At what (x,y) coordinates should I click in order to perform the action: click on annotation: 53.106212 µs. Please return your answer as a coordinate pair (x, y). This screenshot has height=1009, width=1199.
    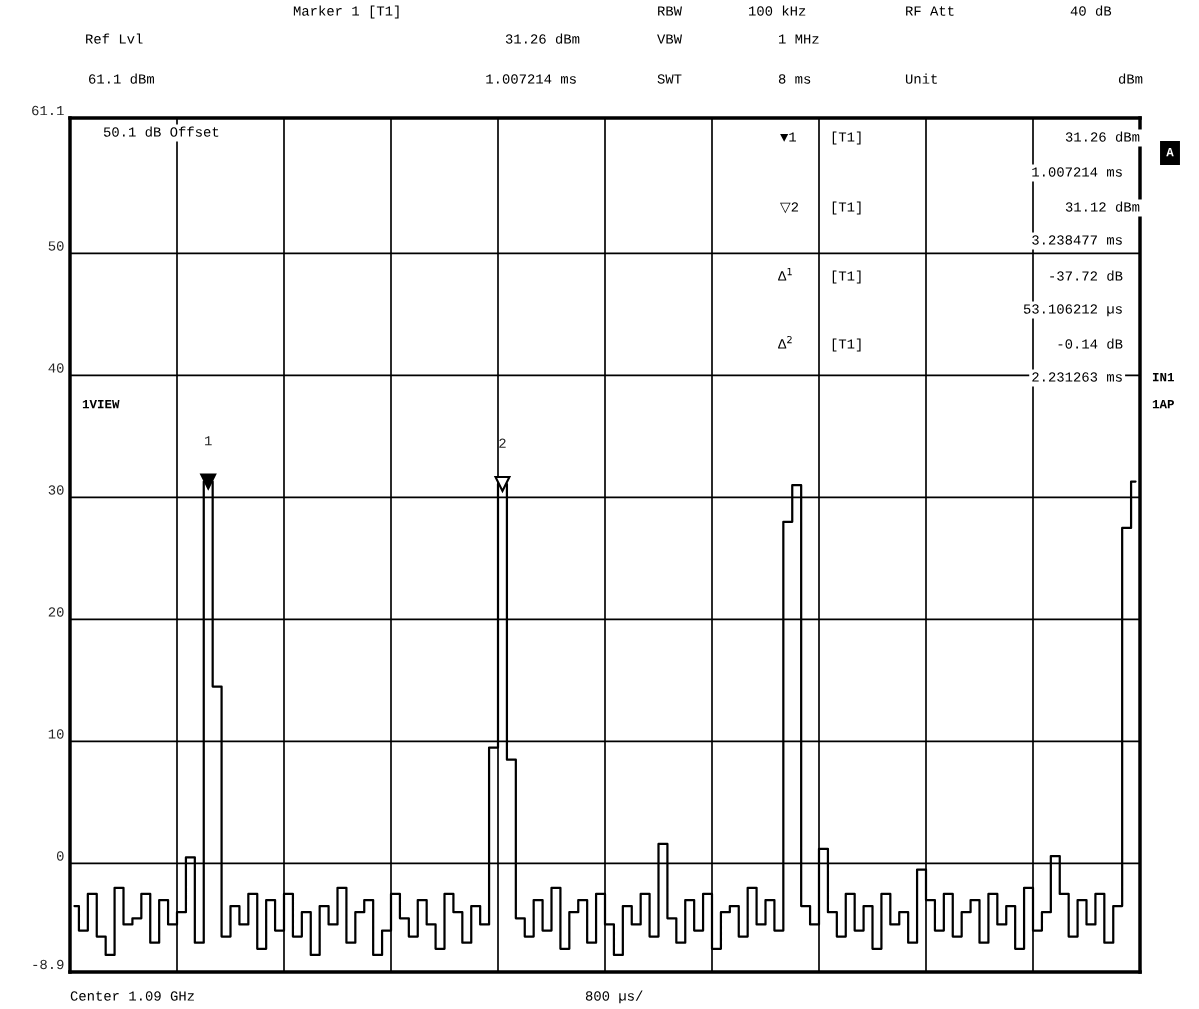
    Looking at the image, I should click on (1072, 310).